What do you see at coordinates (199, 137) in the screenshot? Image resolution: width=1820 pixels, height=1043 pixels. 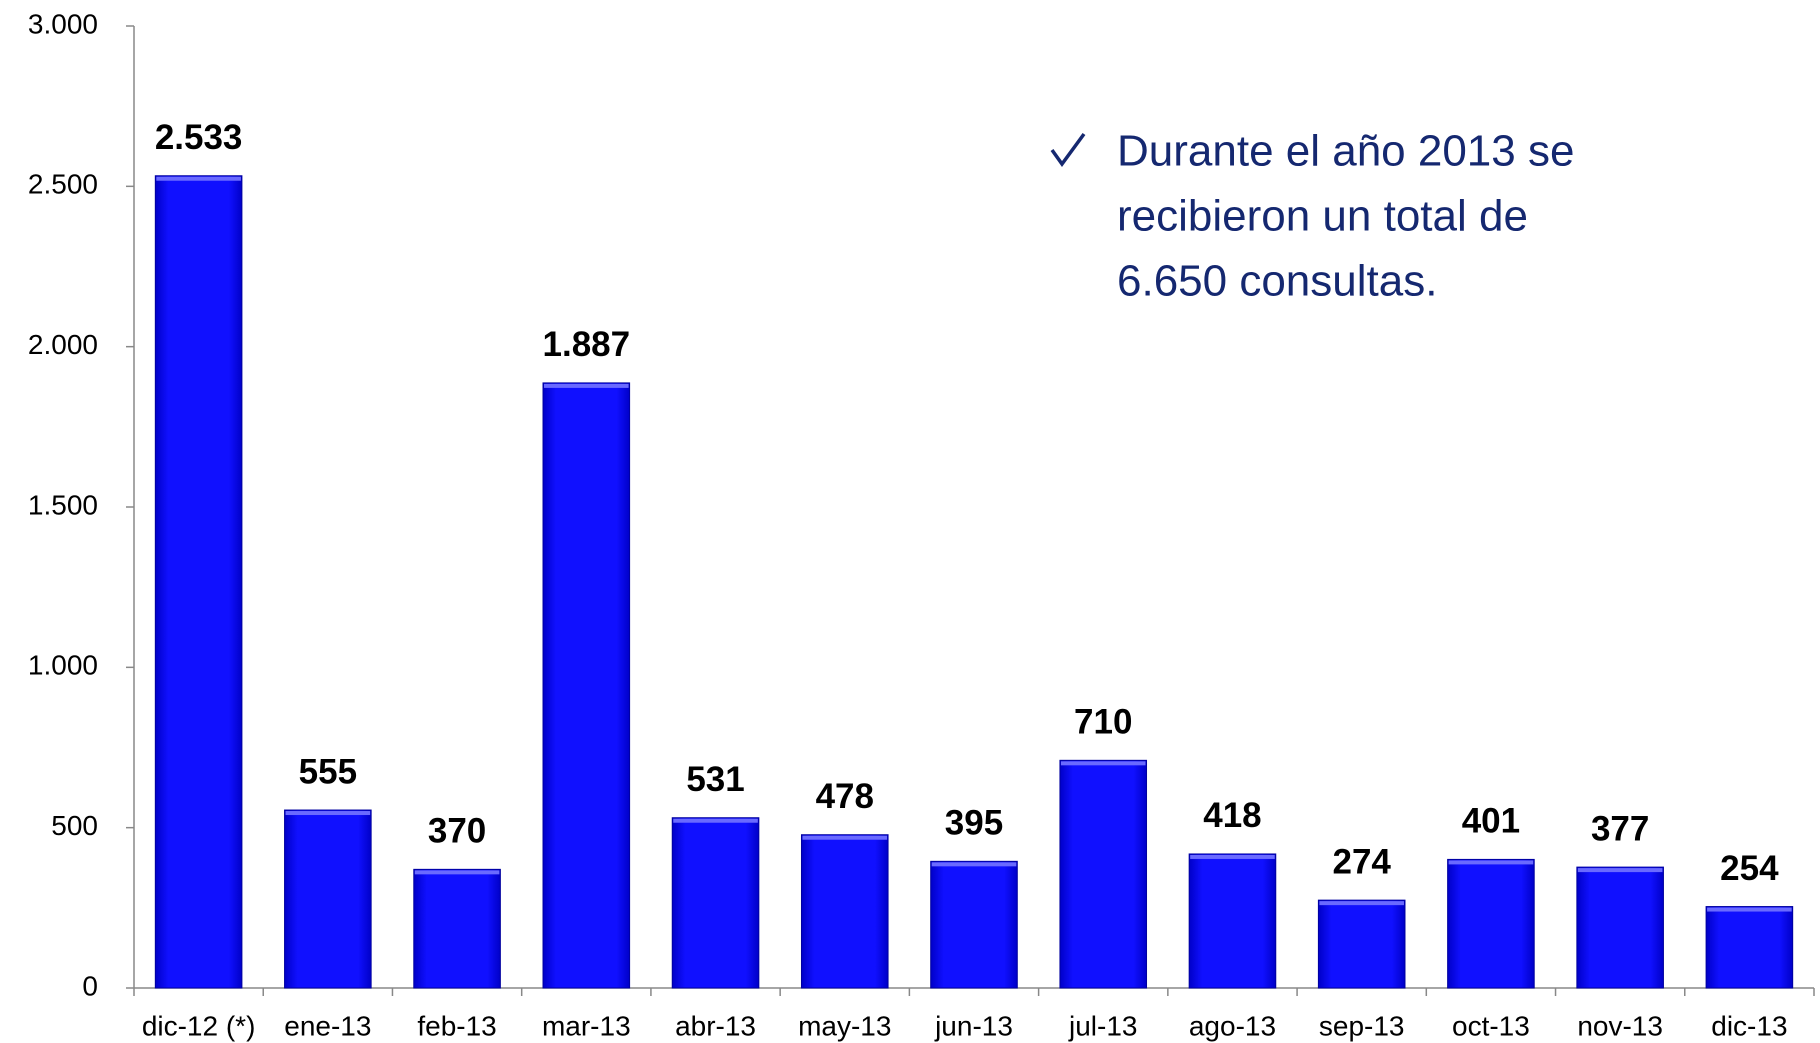 I see `value-label: 2.533` at bounding box center [199, 137].